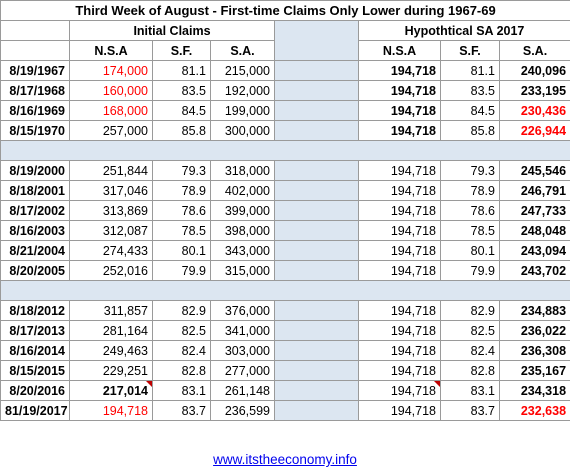 The image size is (570, 473). What do you see at coordinates (181, 50) in the screenshot?
I see `col-header-sf: S.F.` at bounding box center [181, 50].